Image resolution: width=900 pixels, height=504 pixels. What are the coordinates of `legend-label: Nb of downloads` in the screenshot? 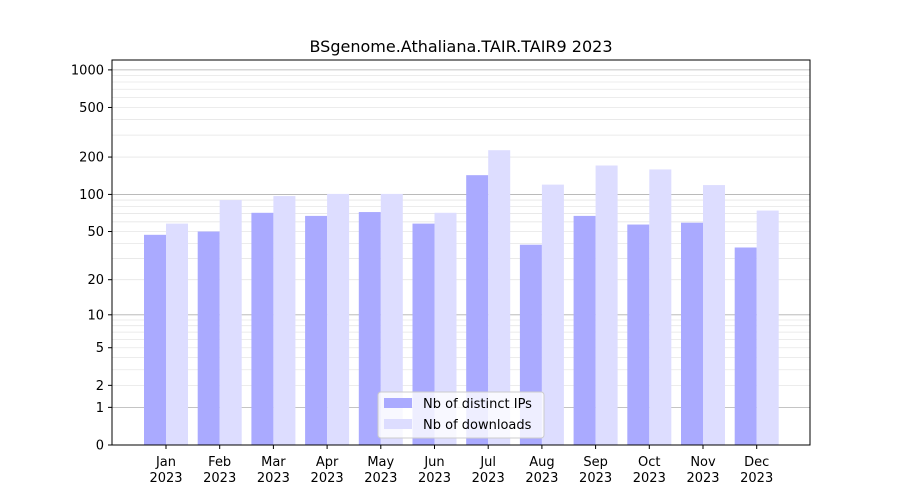 It's located at (477, 425).